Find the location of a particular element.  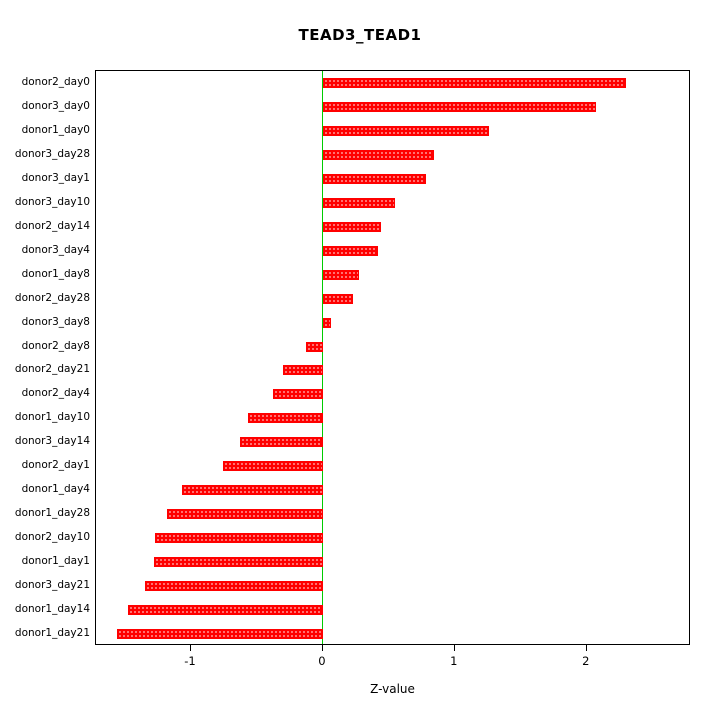

zero-reference-line is located at coordinates (323, 357).